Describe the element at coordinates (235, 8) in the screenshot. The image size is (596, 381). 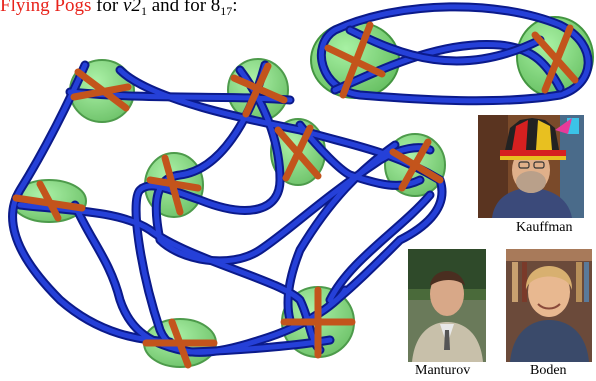
I see `caption-text-3: :` at that location.